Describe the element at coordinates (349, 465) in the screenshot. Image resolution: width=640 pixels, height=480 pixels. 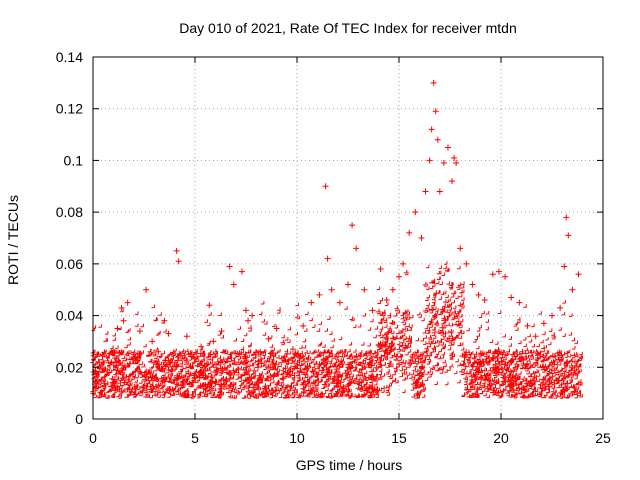
I see `x-axis-label: GPS time / hours` at that location.